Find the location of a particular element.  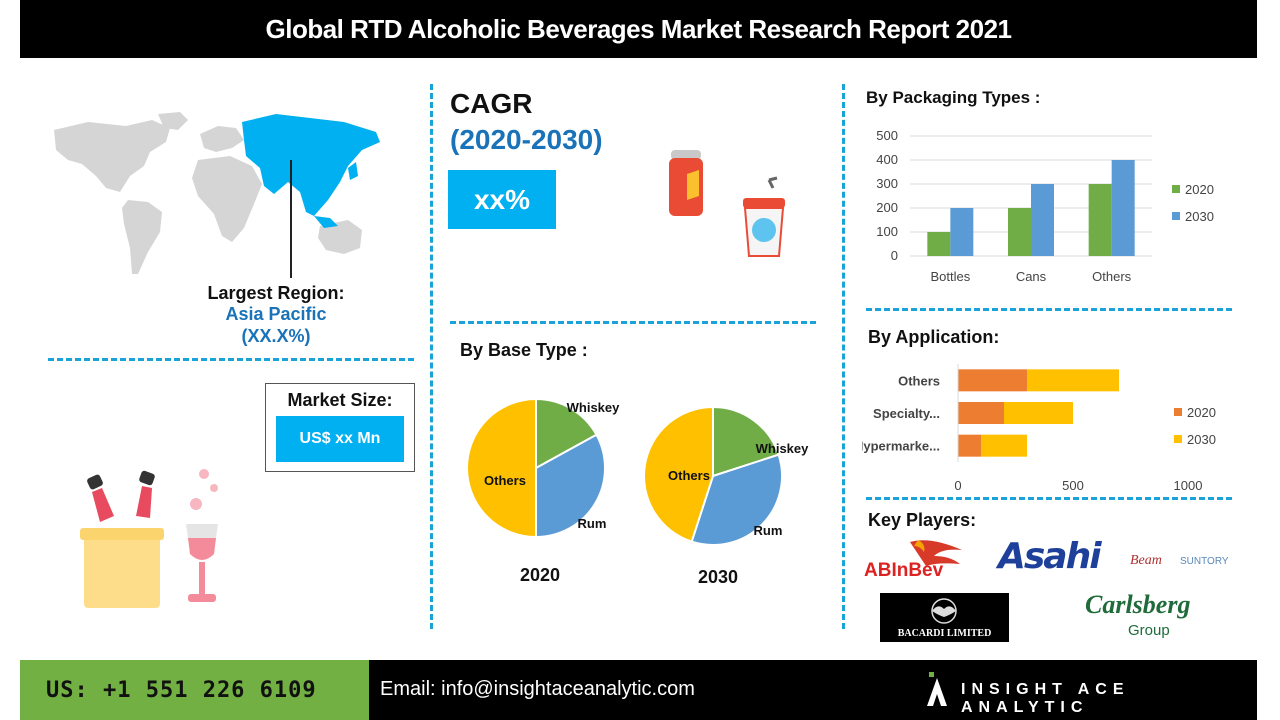

divider-middle is located at coordinates (633, 322).